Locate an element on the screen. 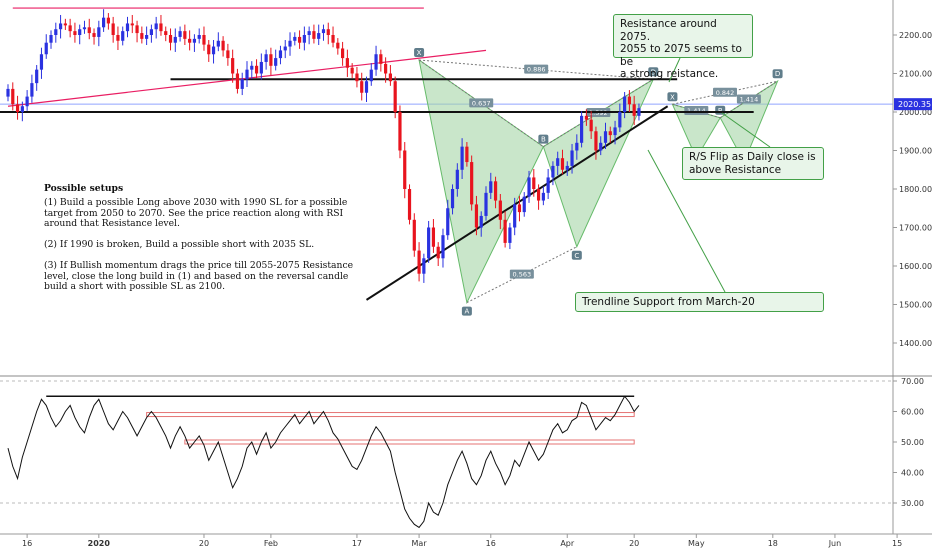  current-price-label: 2020.35 is located at coordinates (914, 104).